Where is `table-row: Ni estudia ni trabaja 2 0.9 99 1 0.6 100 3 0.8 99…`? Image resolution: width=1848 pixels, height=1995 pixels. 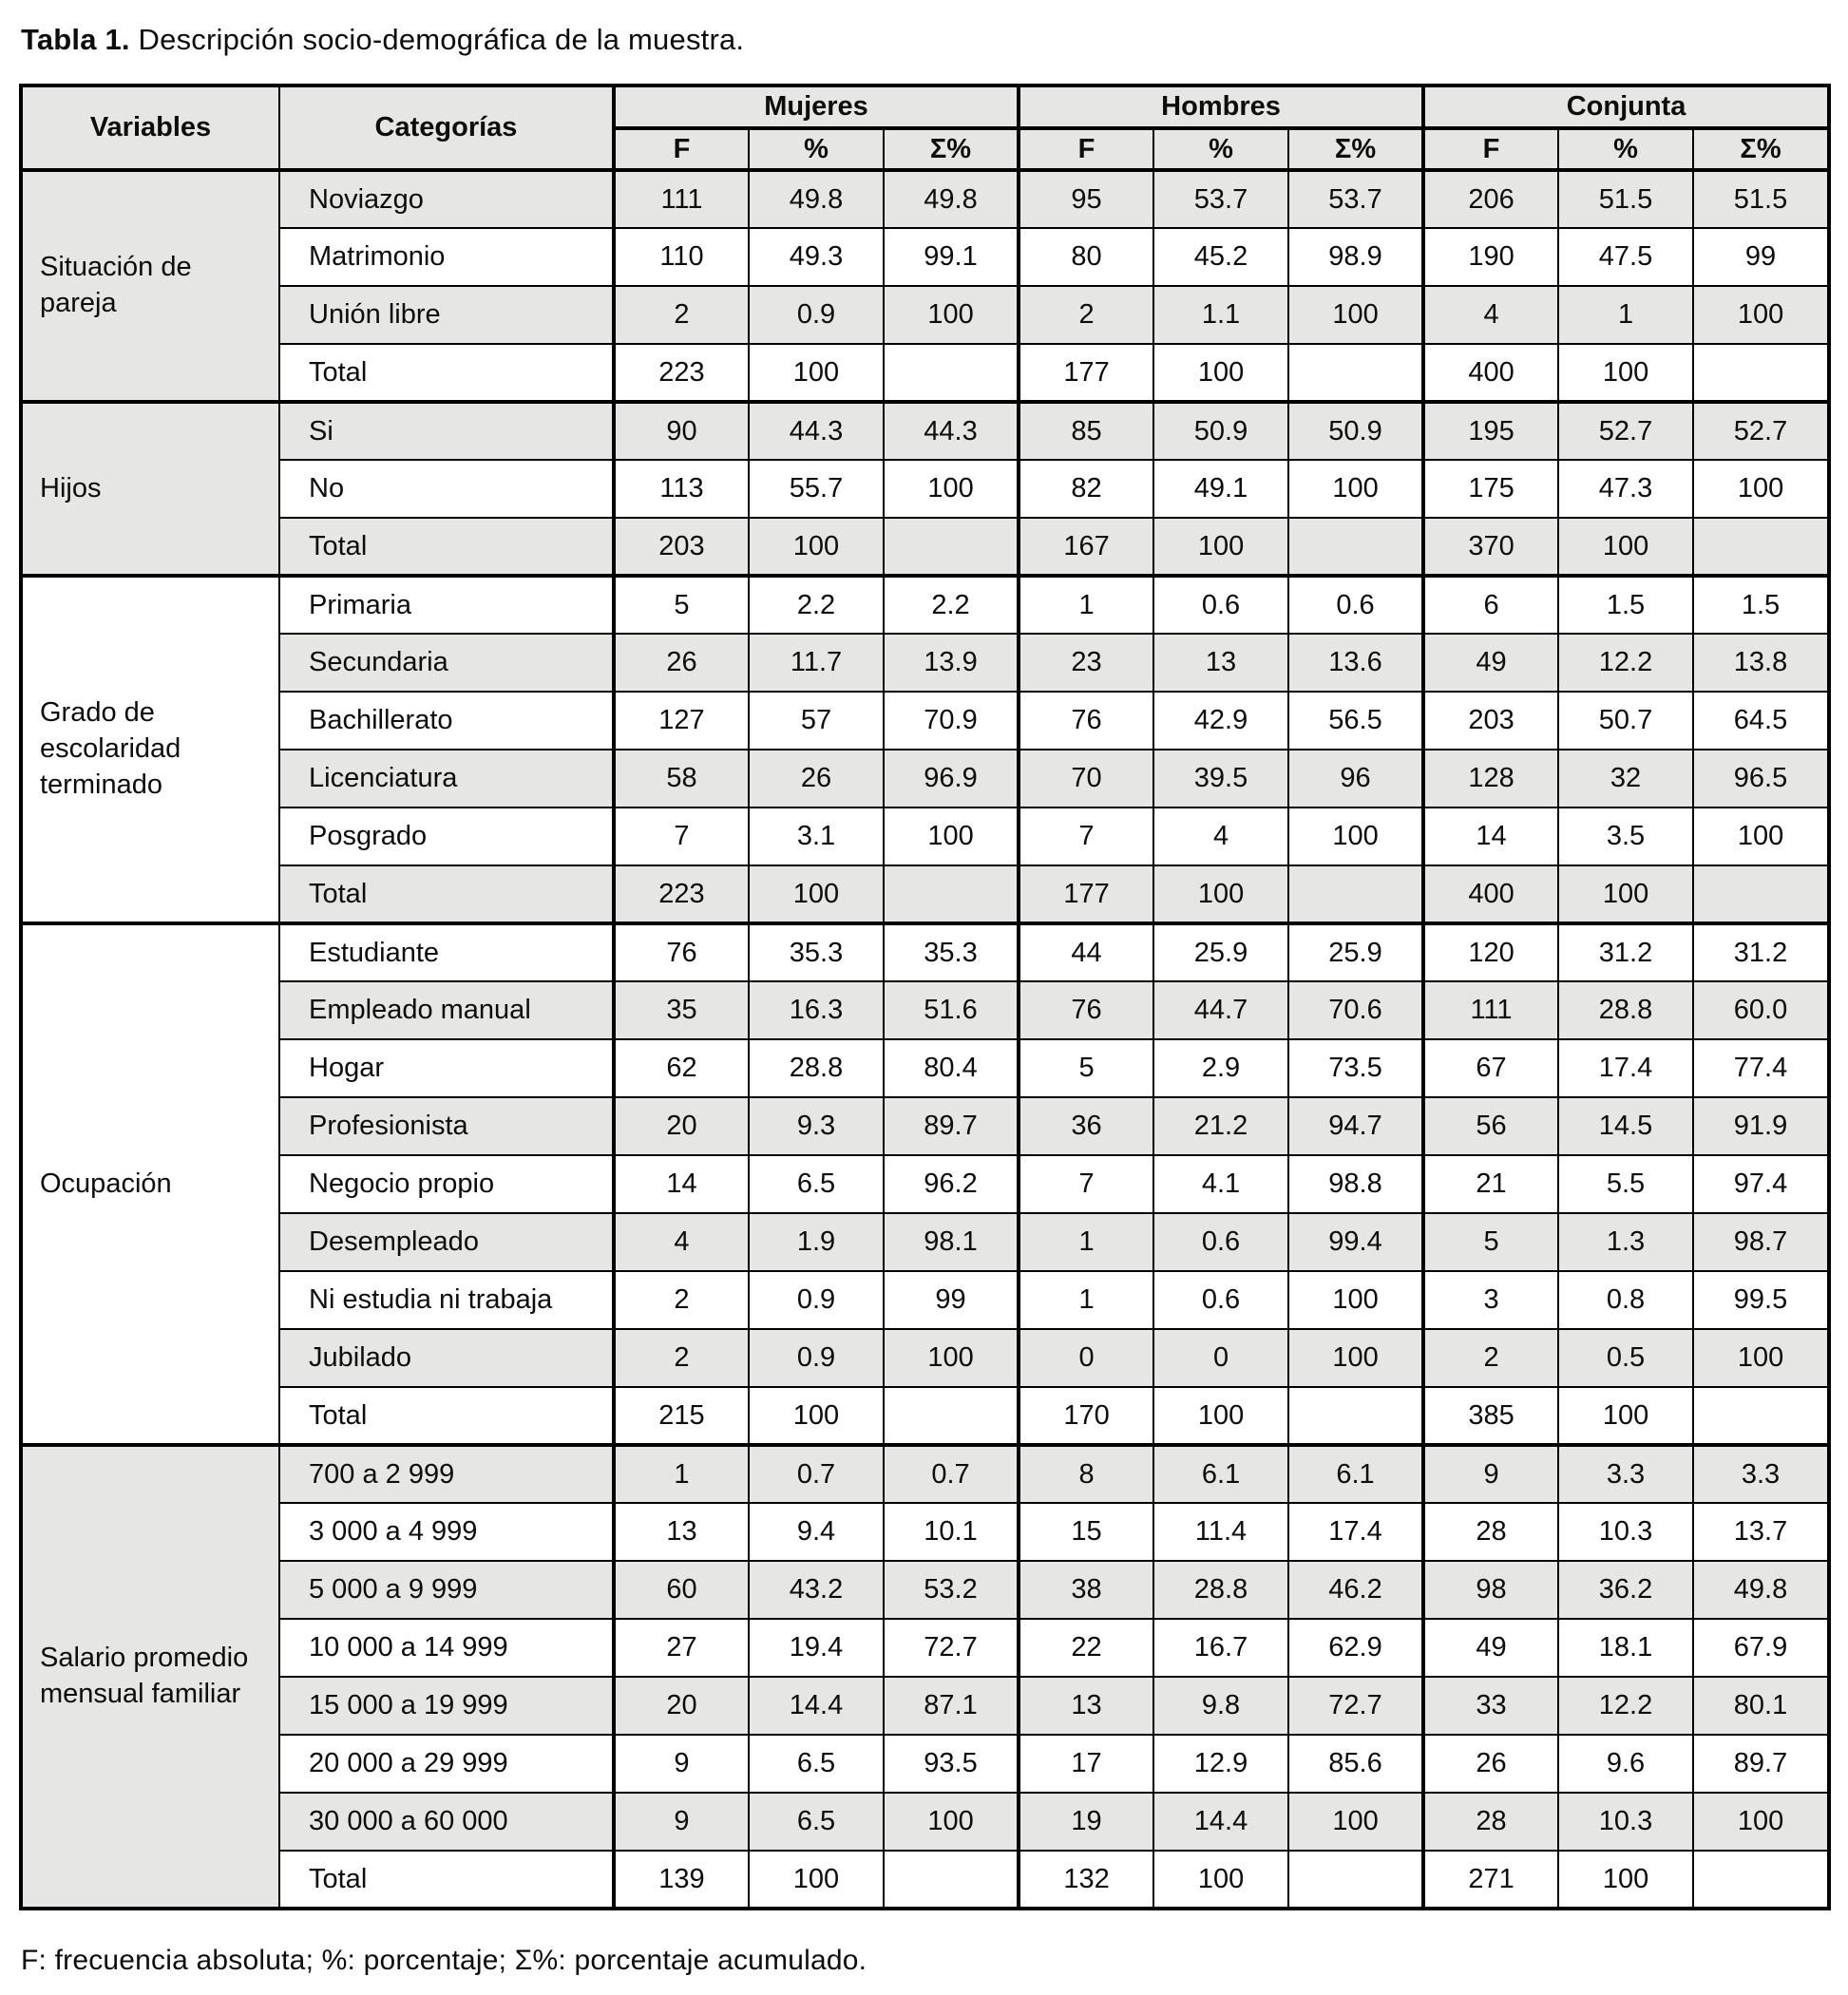
table-row: Ni estudia ni trabaja 2 0.9 99 1 0.6 100 3 0.8 99… is located at coordinates (926, 1300).